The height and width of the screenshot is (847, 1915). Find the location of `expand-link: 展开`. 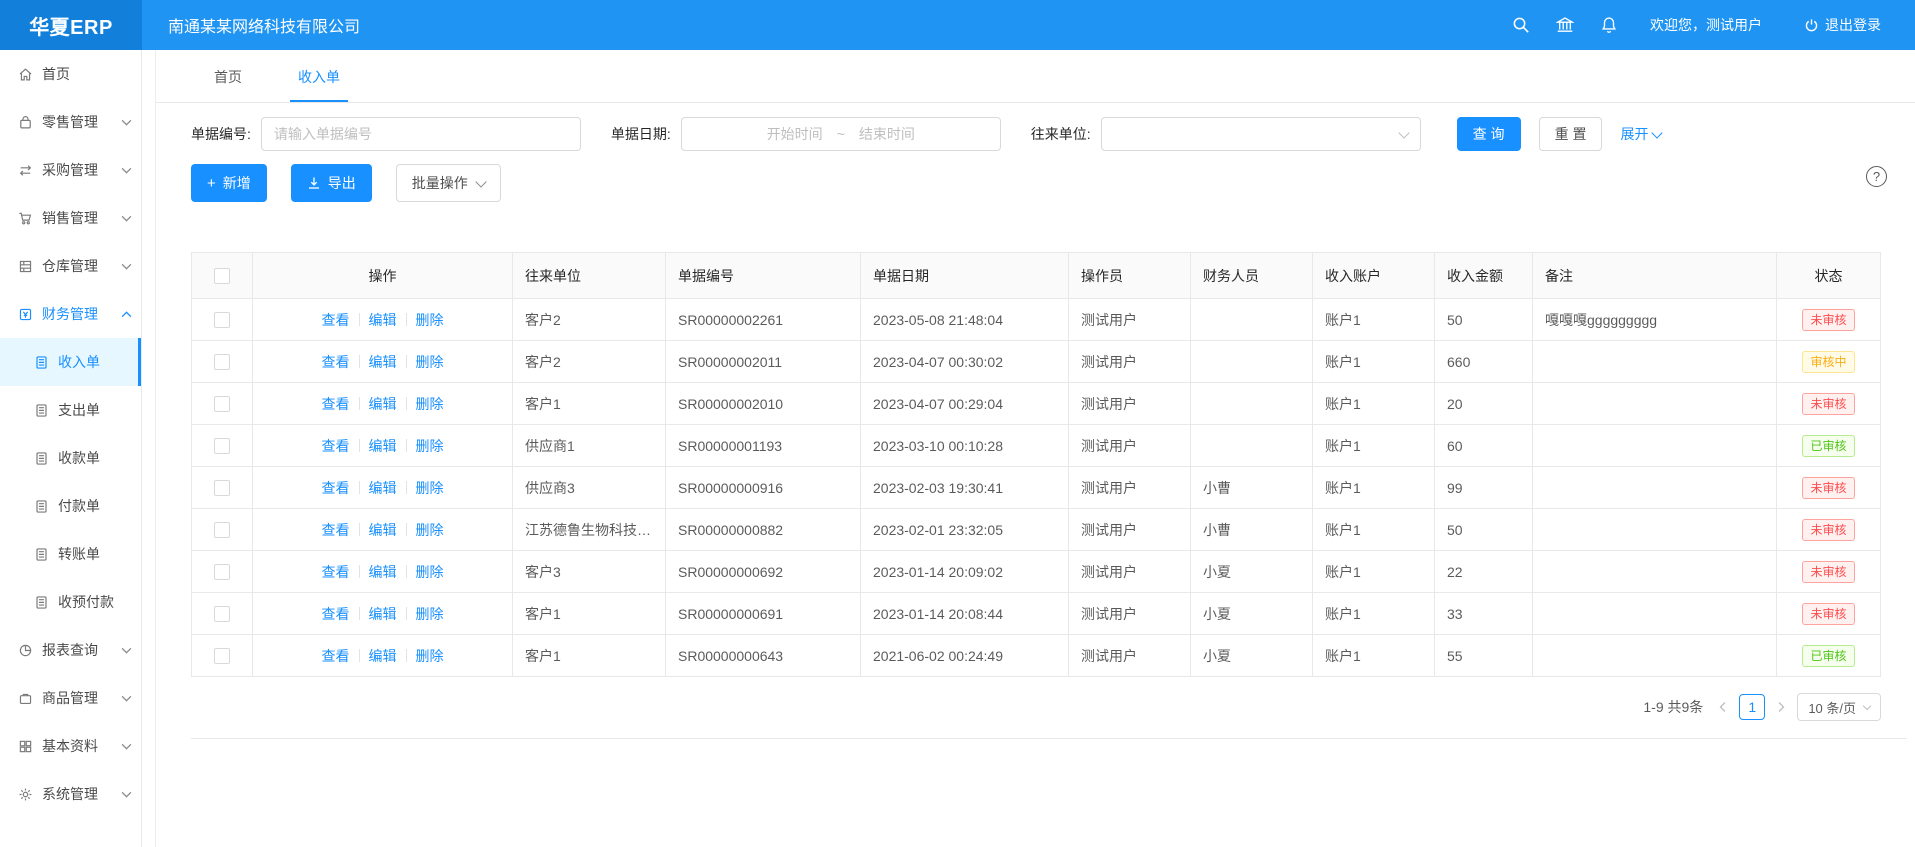

expand-link: 展开 is located at coordinates (1642, 134).